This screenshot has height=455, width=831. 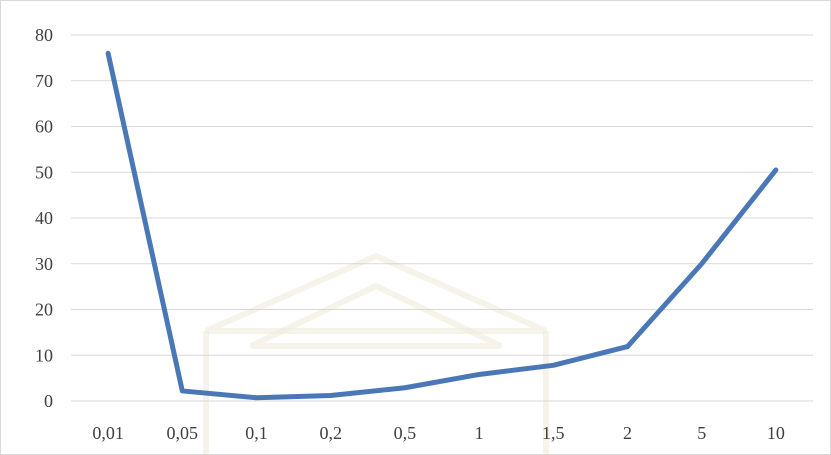 I want to click on x-tick-label: 0,01, so click(x=108, y=433).